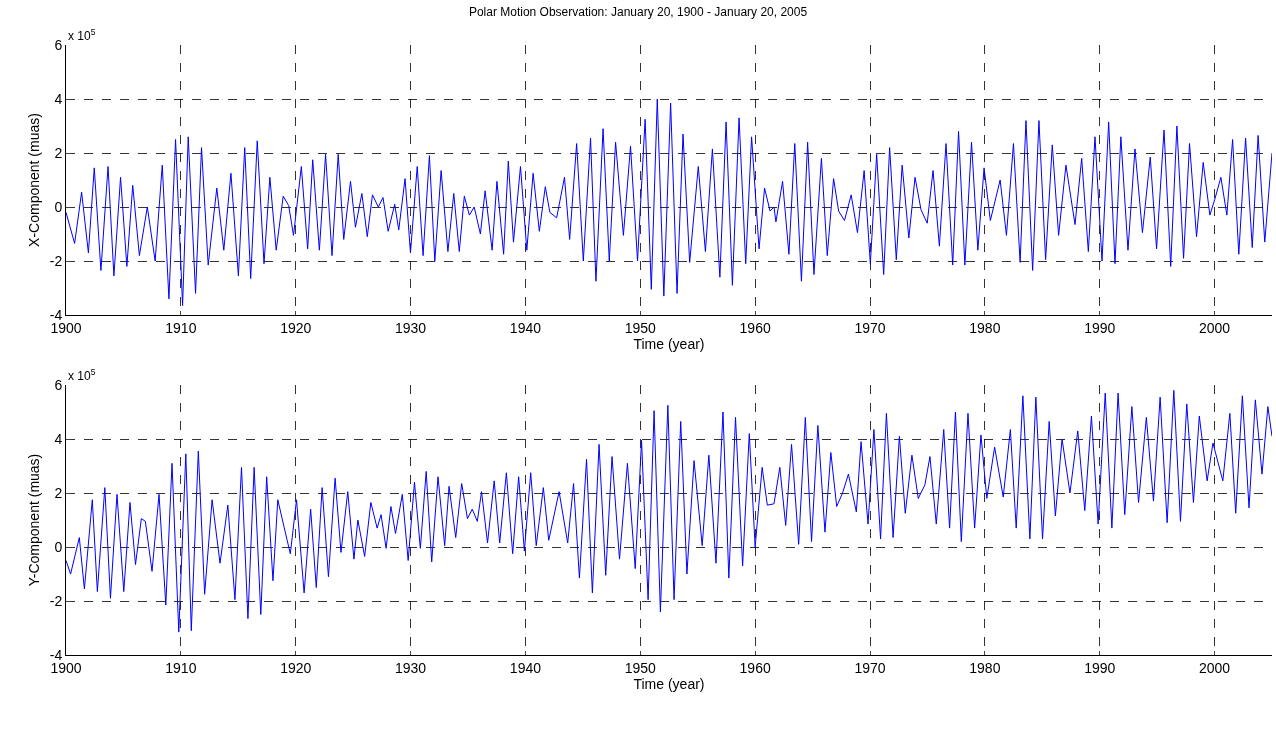 The image size is (1276, 734). Describe the element at coordinates (34, 520) in the screenshot. I see `y-axis-title: Y-Component (muas)` at that location.